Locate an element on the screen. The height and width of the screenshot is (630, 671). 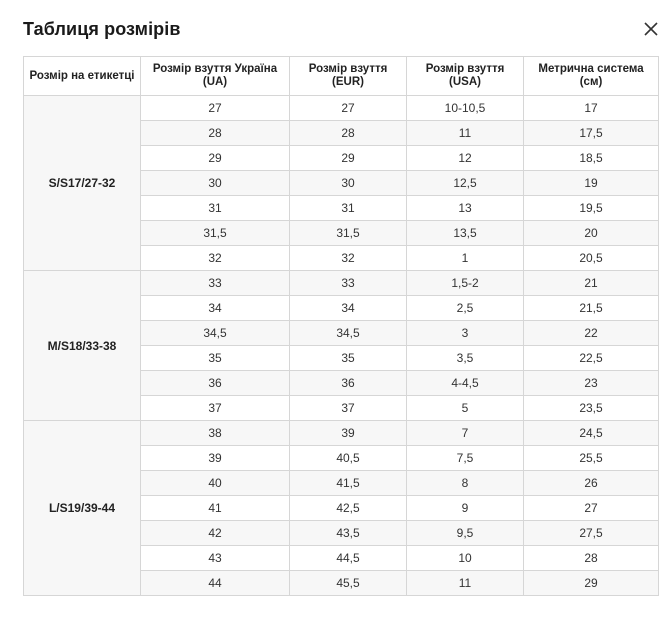
usa-size-cell: 13,5 is located at coordinates (465, 233).